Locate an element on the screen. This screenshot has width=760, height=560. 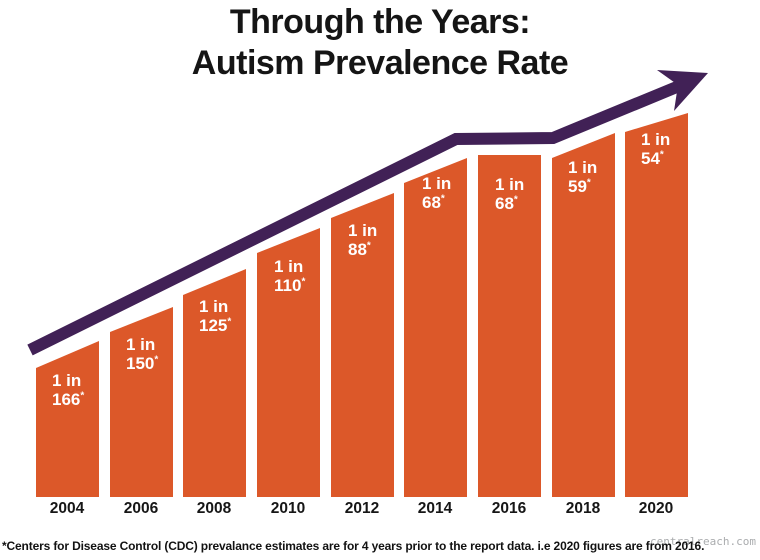
x-axis-label-2010: 2010 is located at coordinates (288, 508).